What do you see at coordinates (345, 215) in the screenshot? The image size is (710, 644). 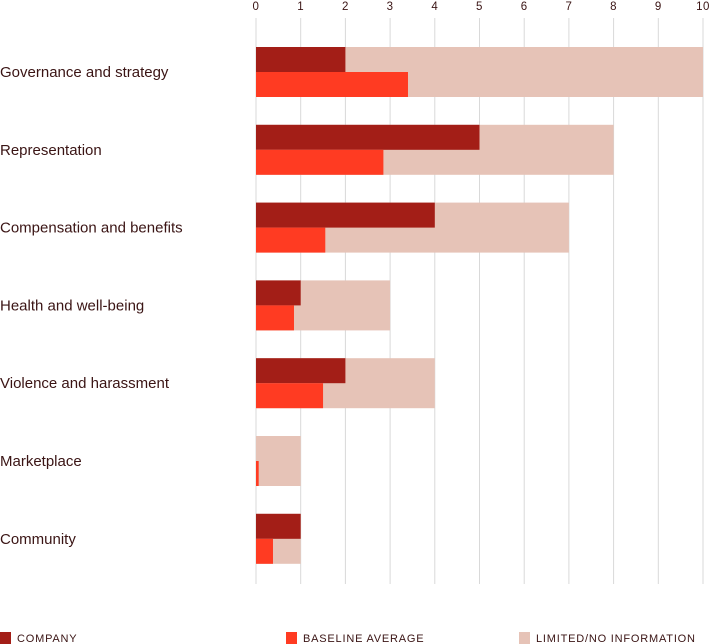 I see `bar-company-compensation-and-benefits` at bounding box center [345, 215].